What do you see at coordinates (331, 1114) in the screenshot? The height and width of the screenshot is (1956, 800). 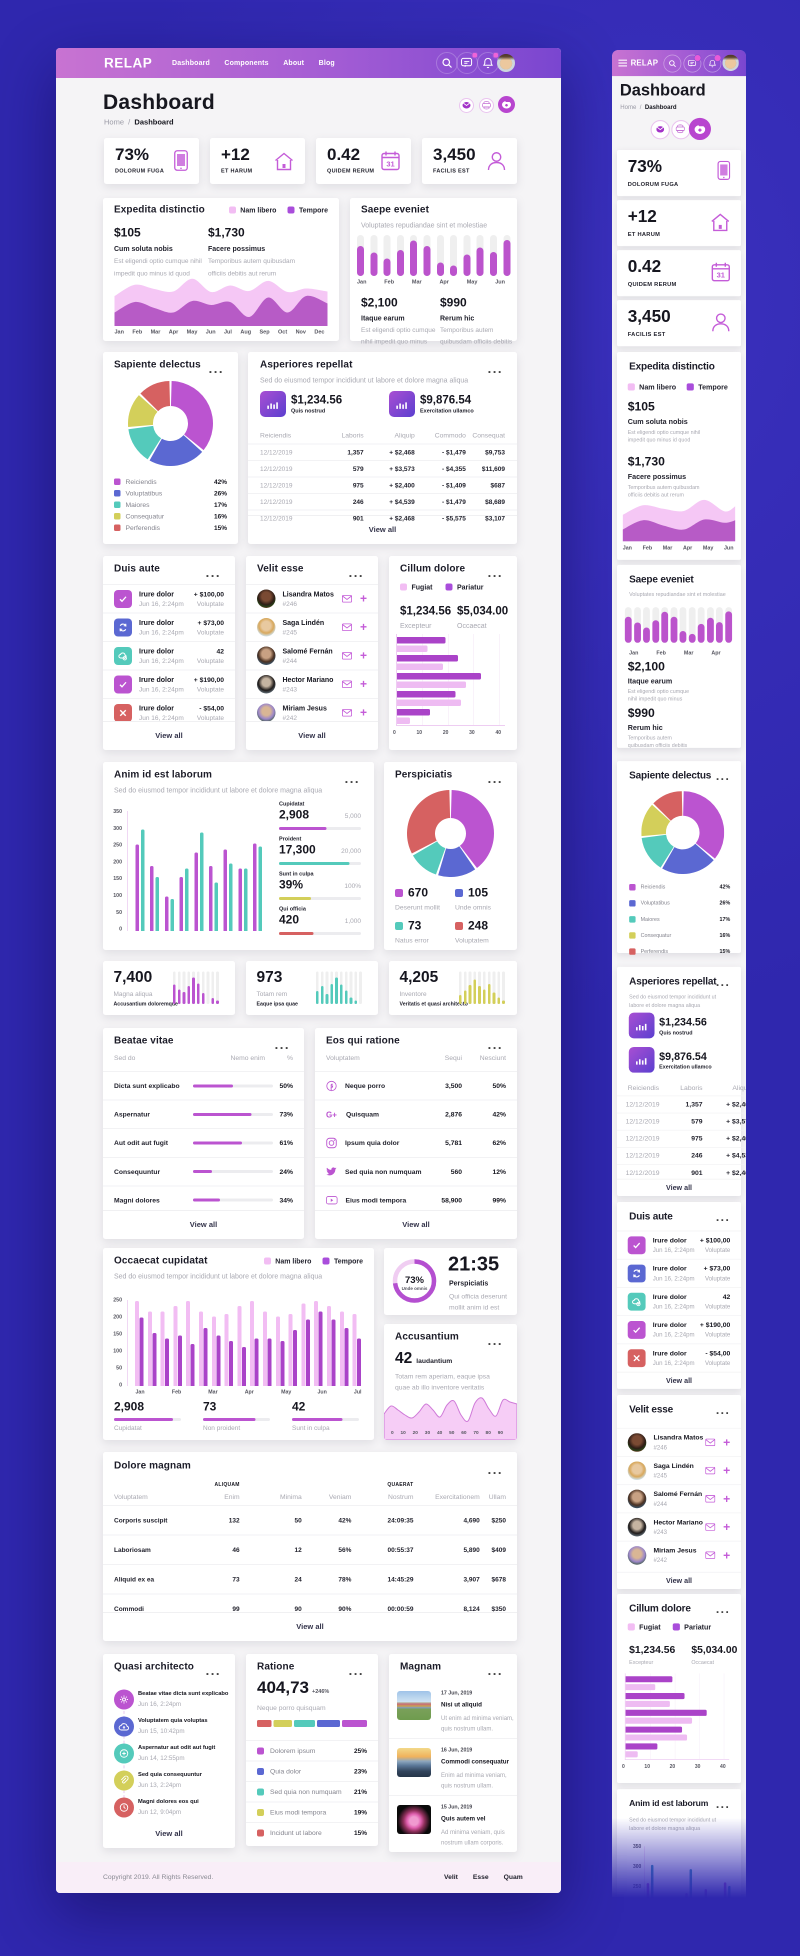 I see `svg-text: G+` at bounding box center [331, 1114].